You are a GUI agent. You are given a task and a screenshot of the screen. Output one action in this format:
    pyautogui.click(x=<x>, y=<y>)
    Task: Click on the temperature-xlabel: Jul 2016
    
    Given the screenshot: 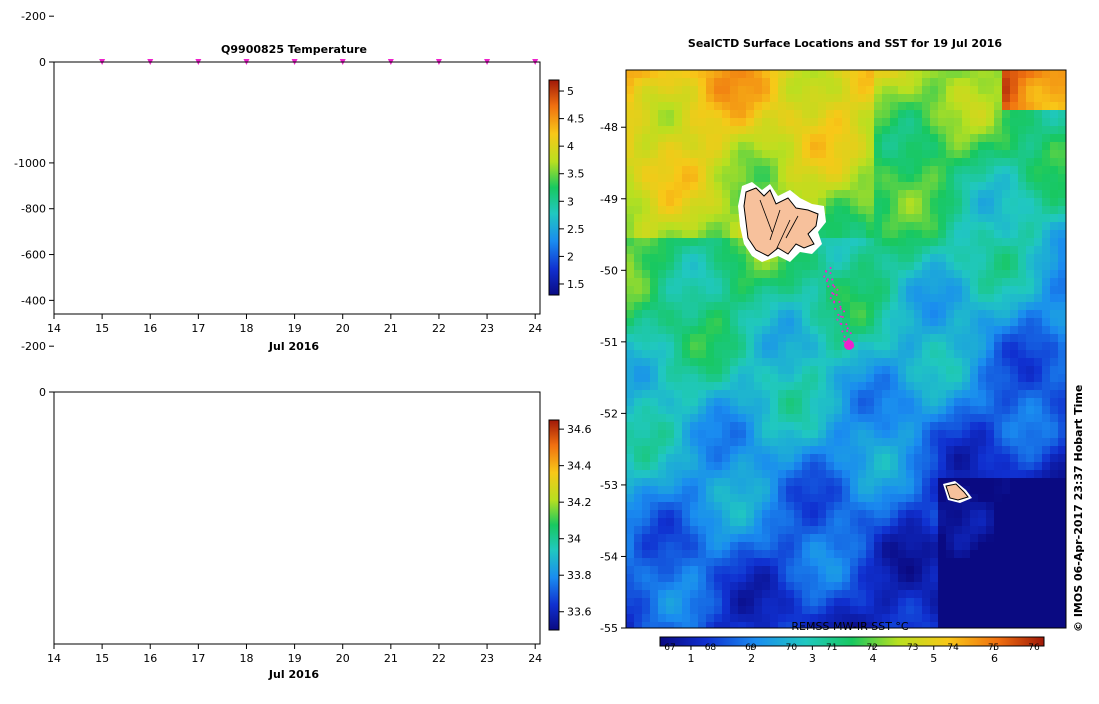 What is the action you would take?
    pyautogui.click(x=293, y=346)
    